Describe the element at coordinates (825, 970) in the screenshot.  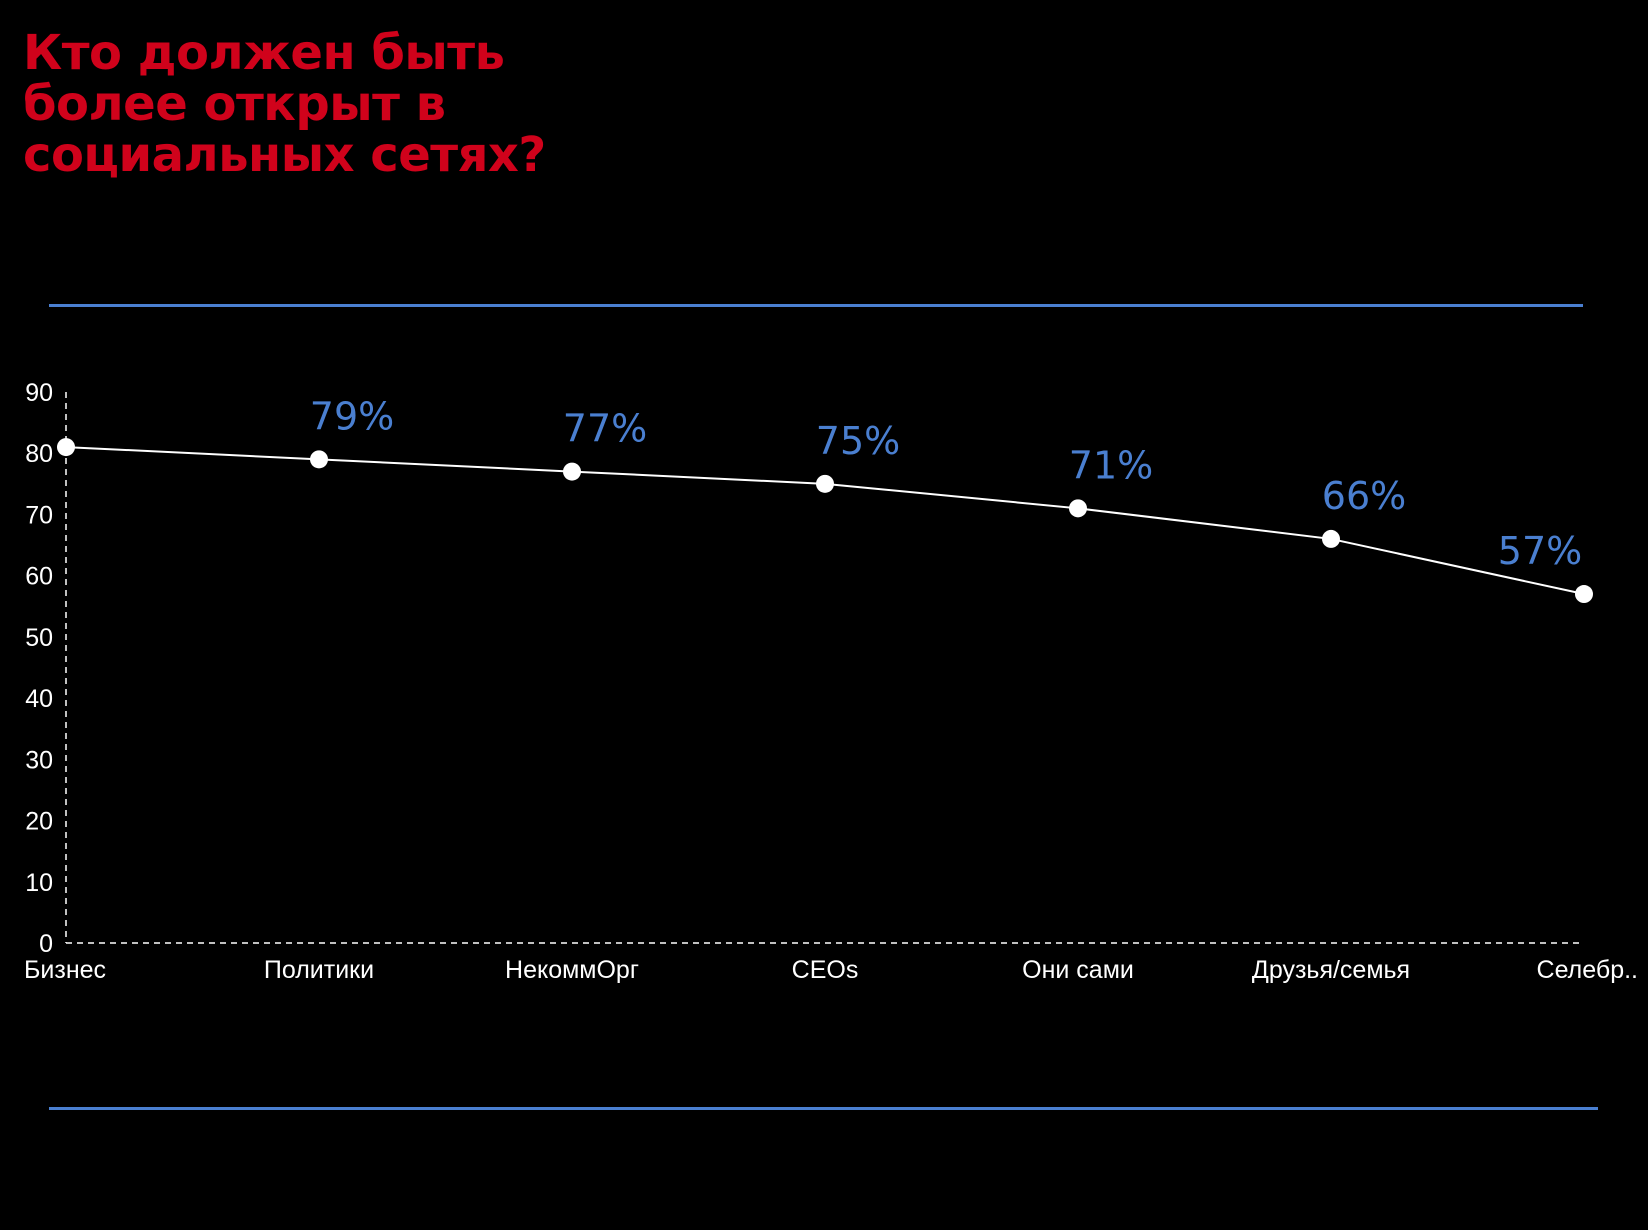
I see `x-tick-label: CEOs` at that location.